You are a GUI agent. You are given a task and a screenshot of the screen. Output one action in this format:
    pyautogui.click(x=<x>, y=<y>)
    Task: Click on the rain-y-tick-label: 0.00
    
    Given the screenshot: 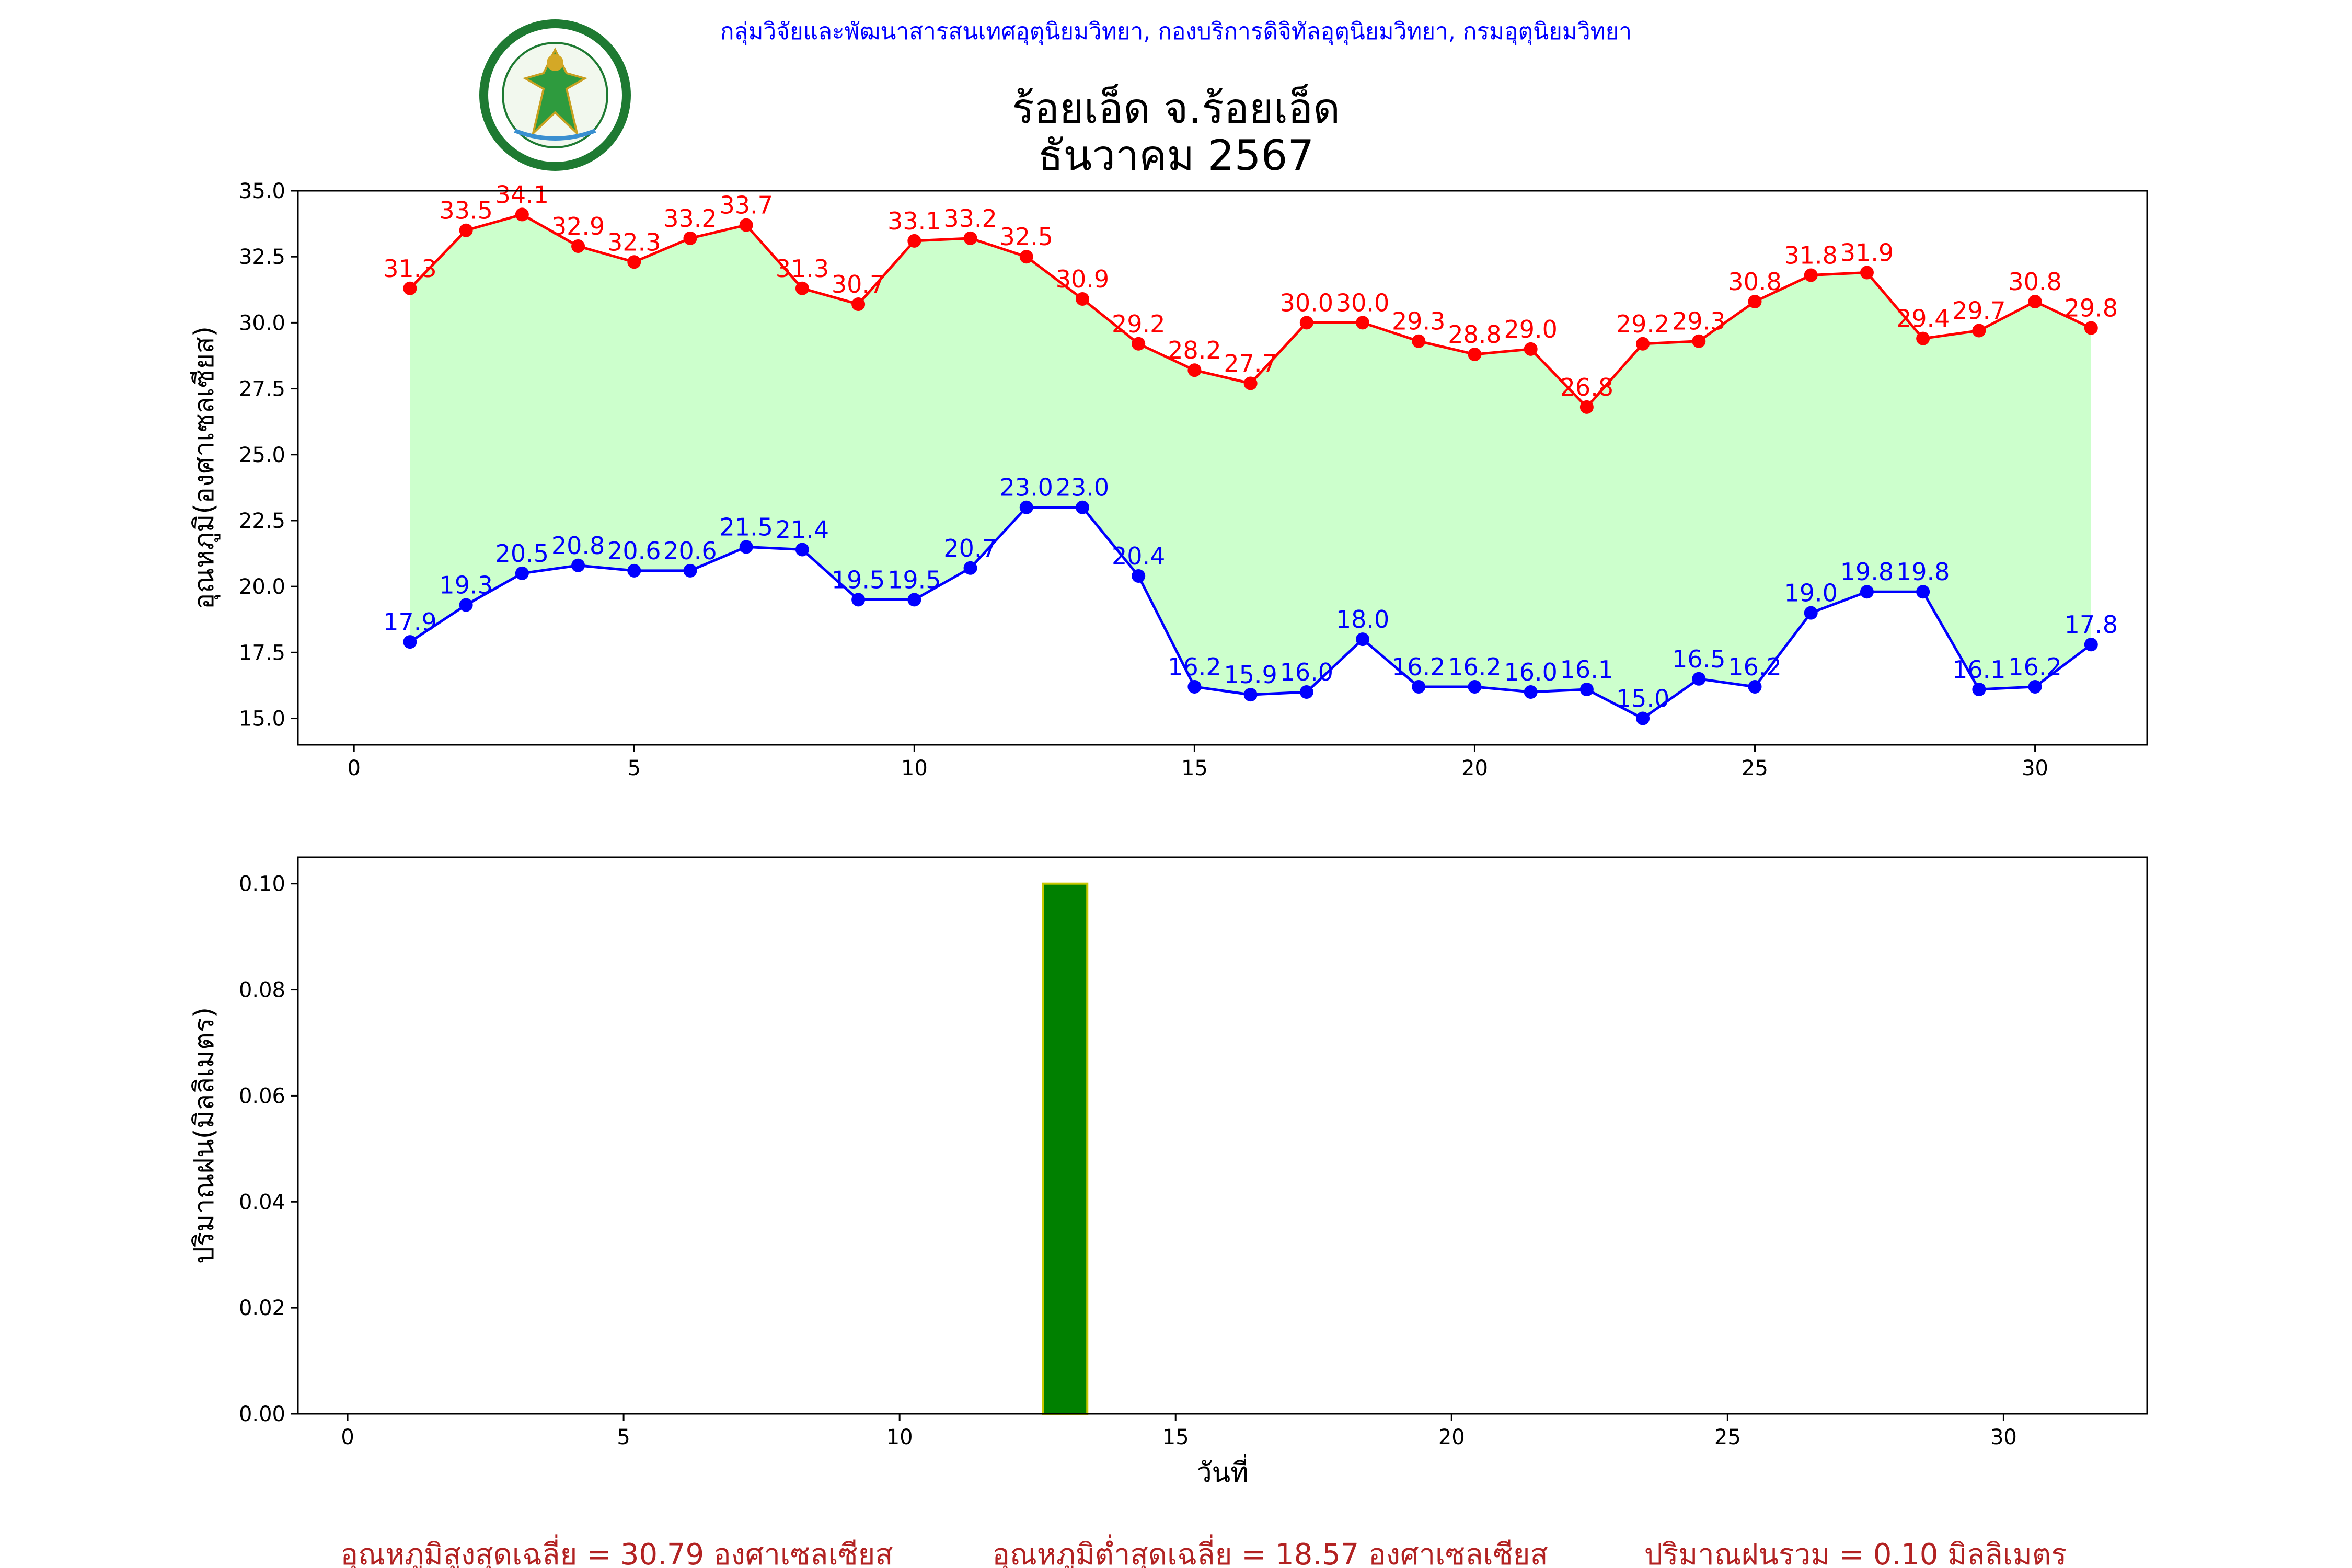 What is the action you would take?
    pyautogui.click(x=262, y=1414)
    